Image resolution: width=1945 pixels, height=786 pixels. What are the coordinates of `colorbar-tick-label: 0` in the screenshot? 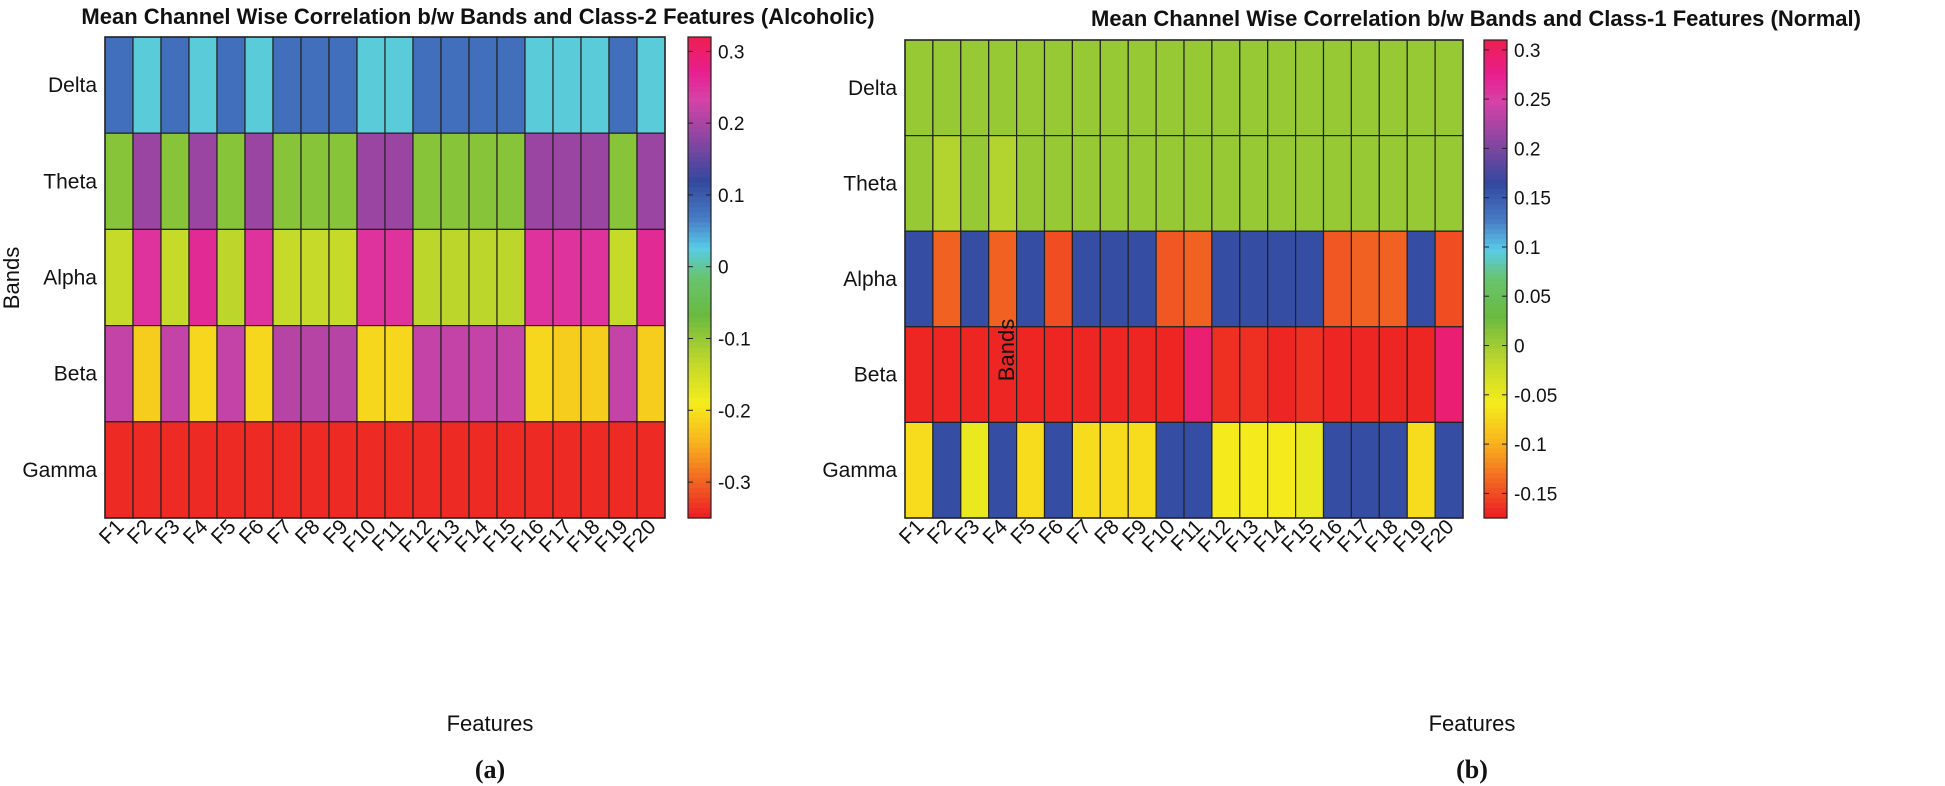 It's located at (723, 268).